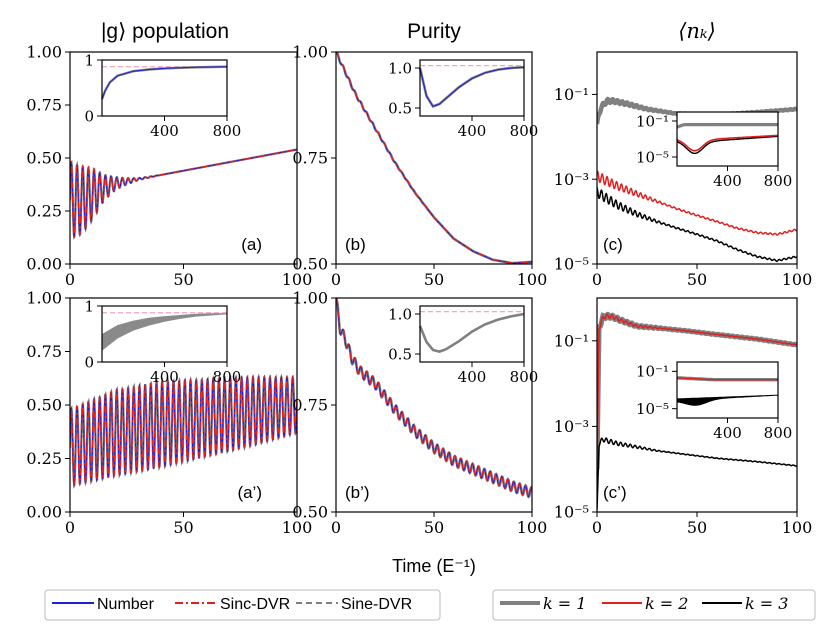 The width and height of the screenshot is (830, 635). What do you see at coordinates (532, 279) in the screenshot?
I see `x-tick-label-b: 100` at bounding box center [532, 279].